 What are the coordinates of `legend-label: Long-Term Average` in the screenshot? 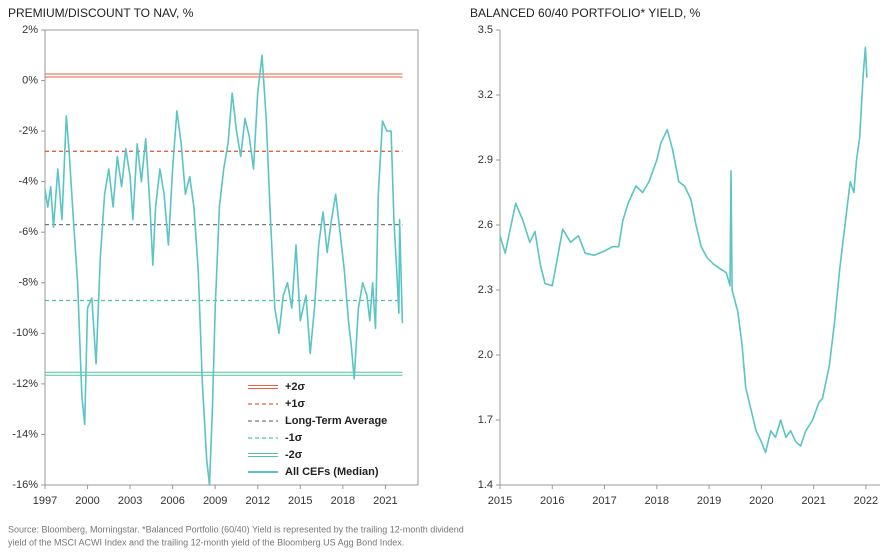 It's located at (336, 421).